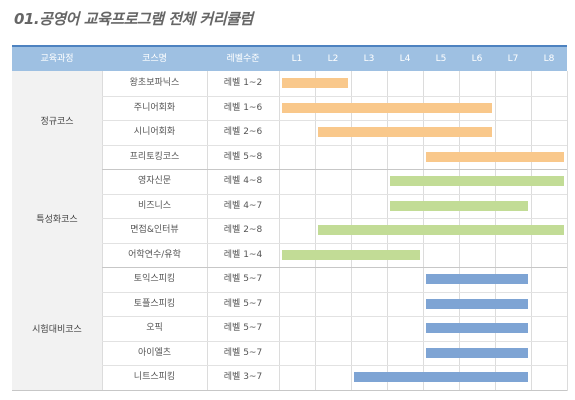 Image resolution: width=575 pixels, height=400 pixels. Describe the element at coordinates (243, 254) in the screenshot. I see `course-level: 레벨 1~4` at that location.